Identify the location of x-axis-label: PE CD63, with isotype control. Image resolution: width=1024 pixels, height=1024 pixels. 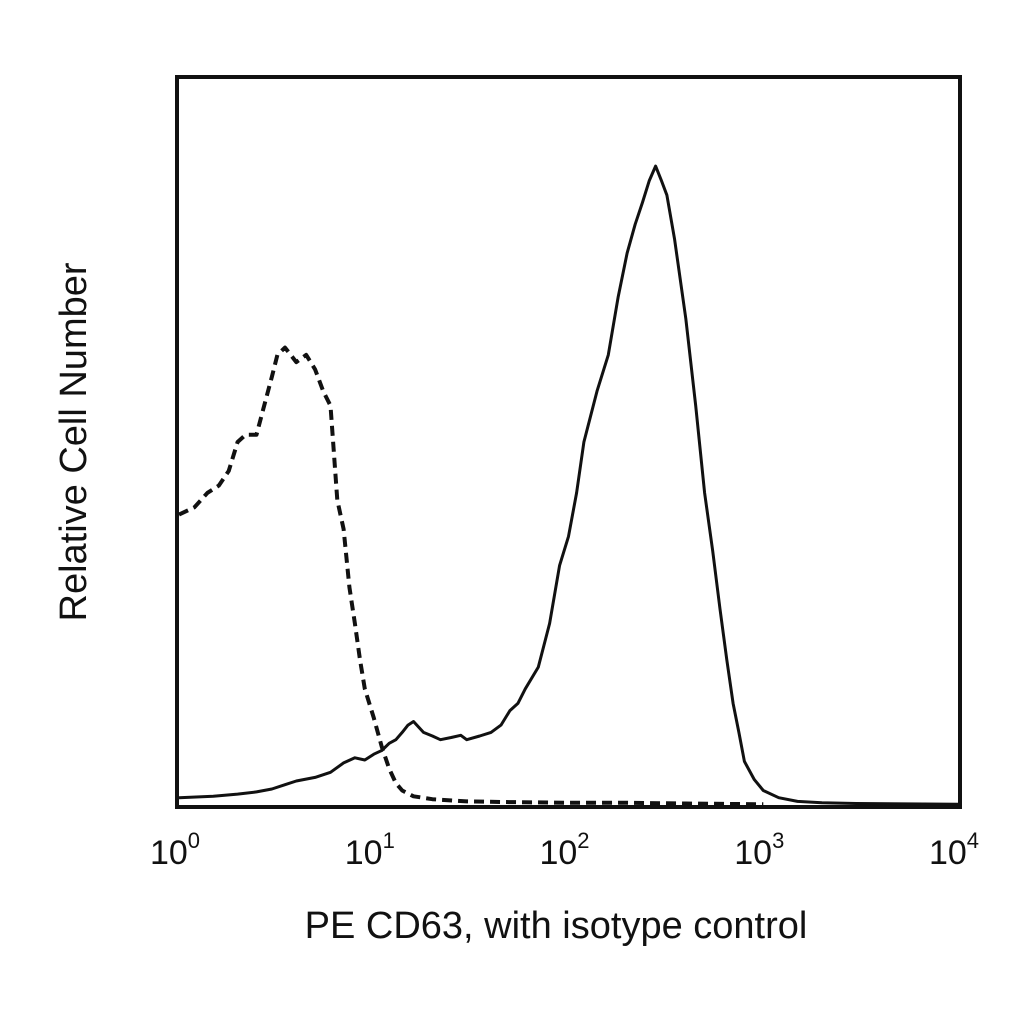
(556, 926).